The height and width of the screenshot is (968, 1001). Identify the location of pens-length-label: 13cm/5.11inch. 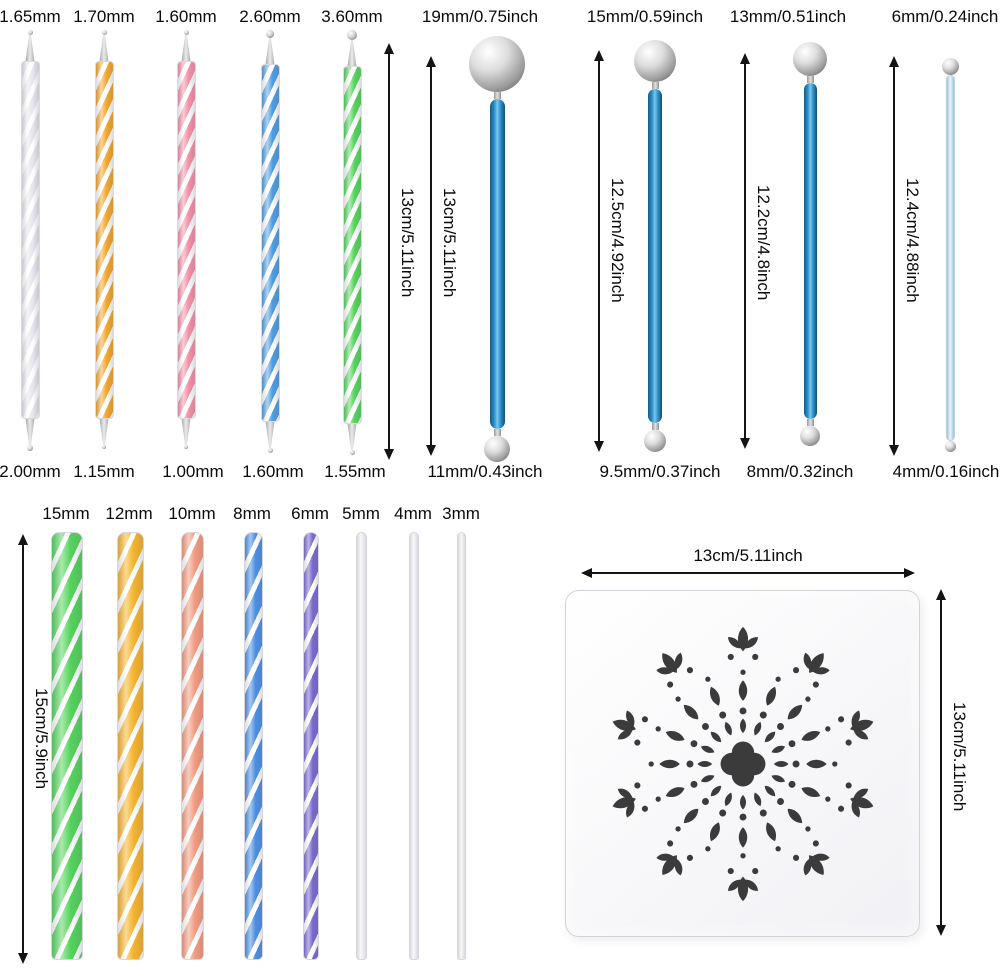
(407, 243).